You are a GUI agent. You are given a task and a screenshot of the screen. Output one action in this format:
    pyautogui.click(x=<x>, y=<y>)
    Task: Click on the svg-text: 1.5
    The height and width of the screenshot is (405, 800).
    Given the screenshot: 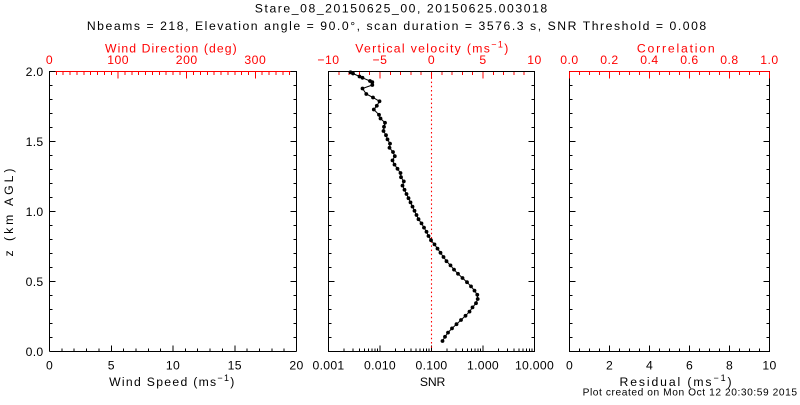 What is the action you would take?
    pyautogui.click(x=35, y=142)
    